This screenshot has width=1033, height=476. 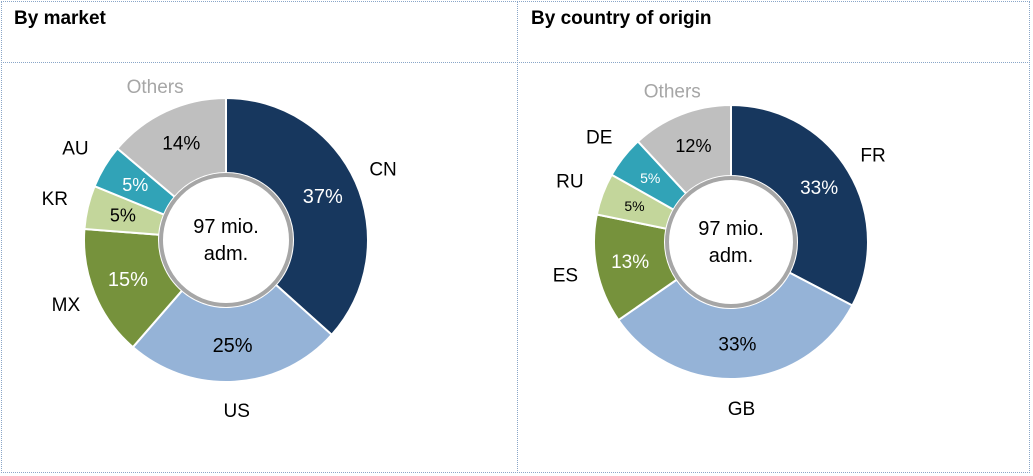 I want to click on pct-label-market-us: 25%, so click(x=233, y=346).